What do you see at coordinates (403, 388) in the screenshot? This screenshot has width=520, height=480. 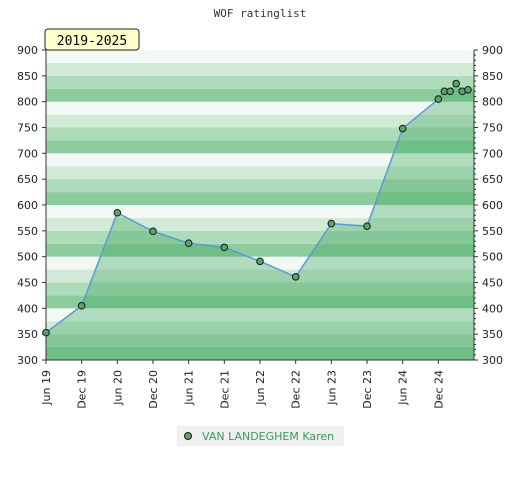 I see `x-tick-label: Jun 24` at bounding box center [403, 388].